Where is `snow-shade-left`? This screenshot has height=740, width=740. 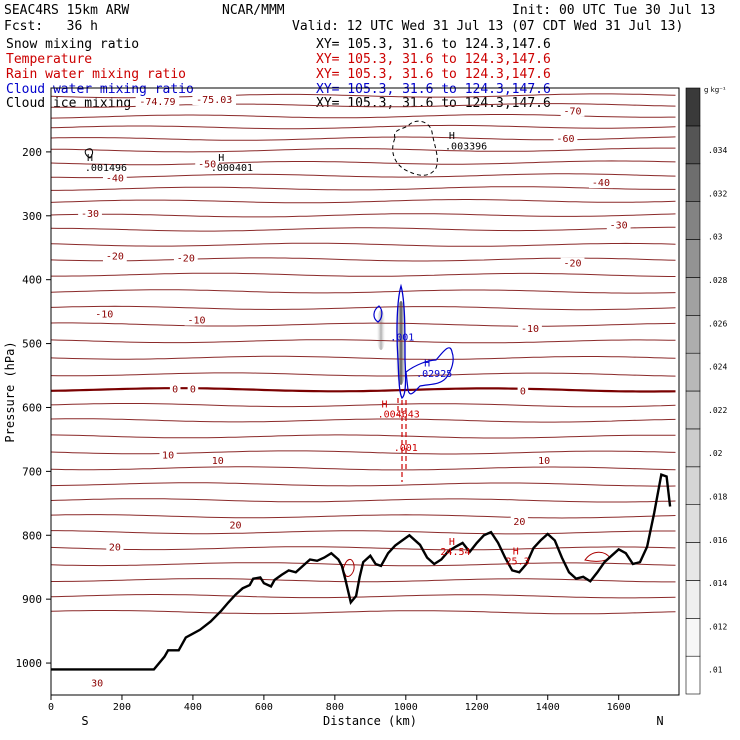
snow-shade-left is located at coordinates (381, 330).